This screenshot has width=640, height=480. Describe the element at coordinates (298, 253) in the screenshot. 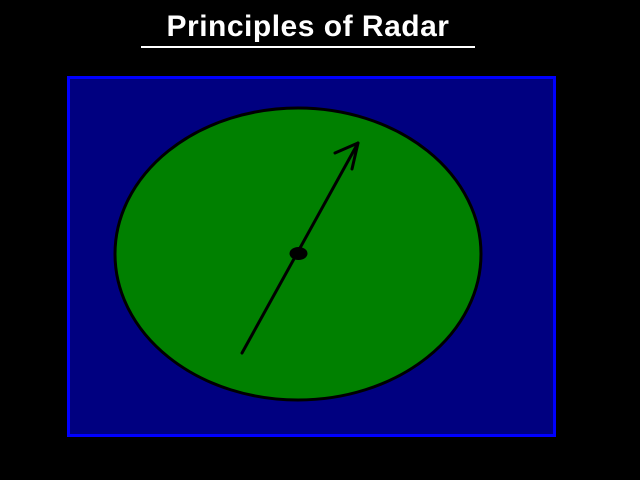

I see `center-dot` at that location.